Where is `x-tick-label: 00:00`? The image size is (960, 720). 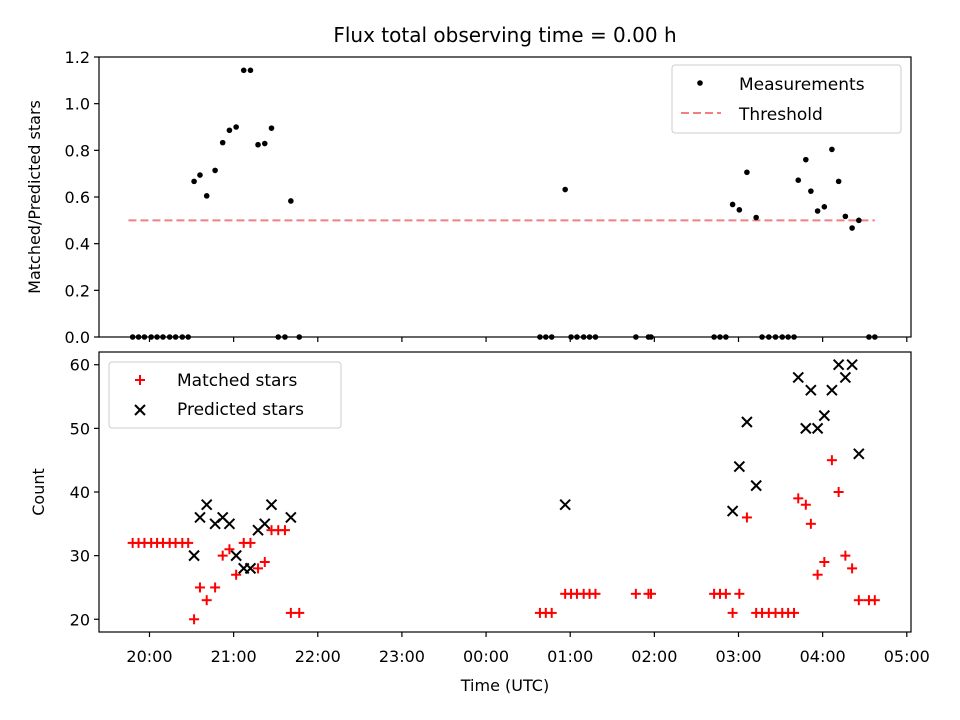
x-tick-label: 00:00 is located at coordinates (486, 656).